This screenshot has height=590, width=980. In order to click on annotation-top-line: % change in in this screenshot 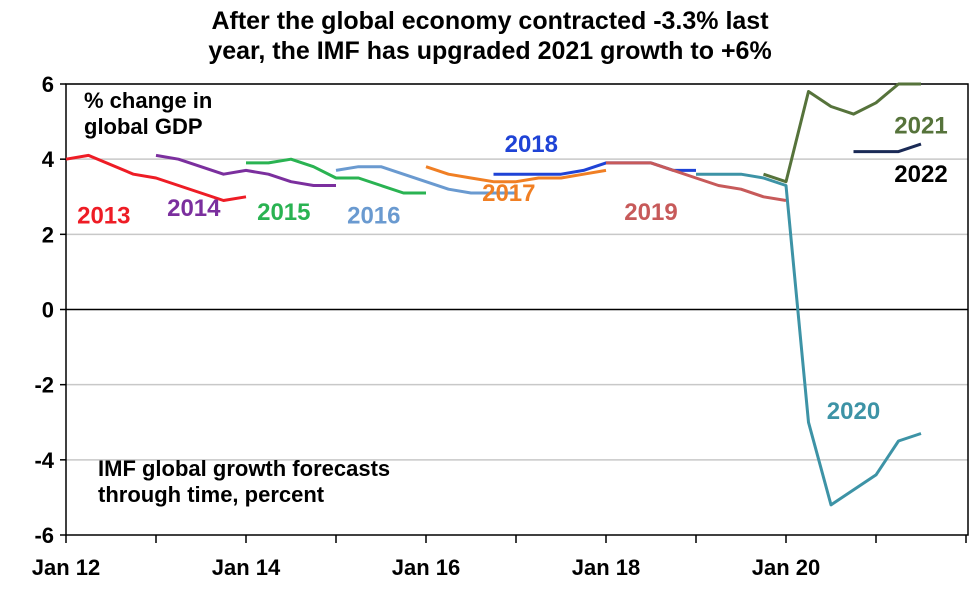, I will do `click(148, 100)`.